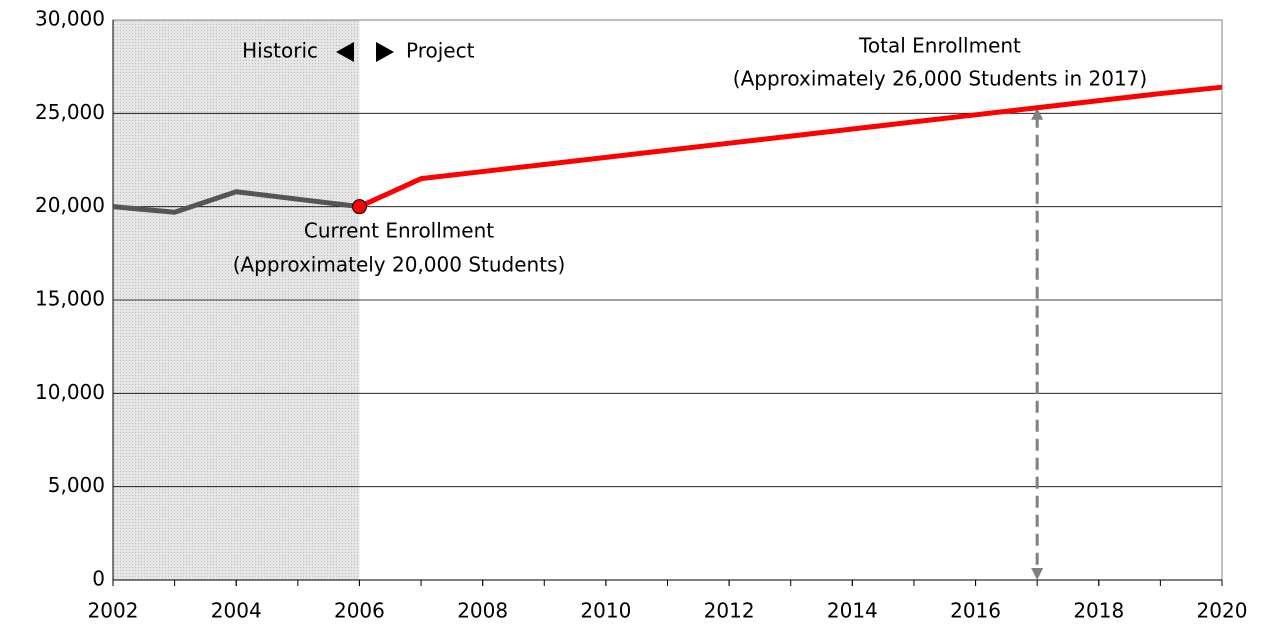 Image resolution: width=1277 pixels, height=633 pixels. I want to click on x-tick-label: 2018, so click(1098, 611).